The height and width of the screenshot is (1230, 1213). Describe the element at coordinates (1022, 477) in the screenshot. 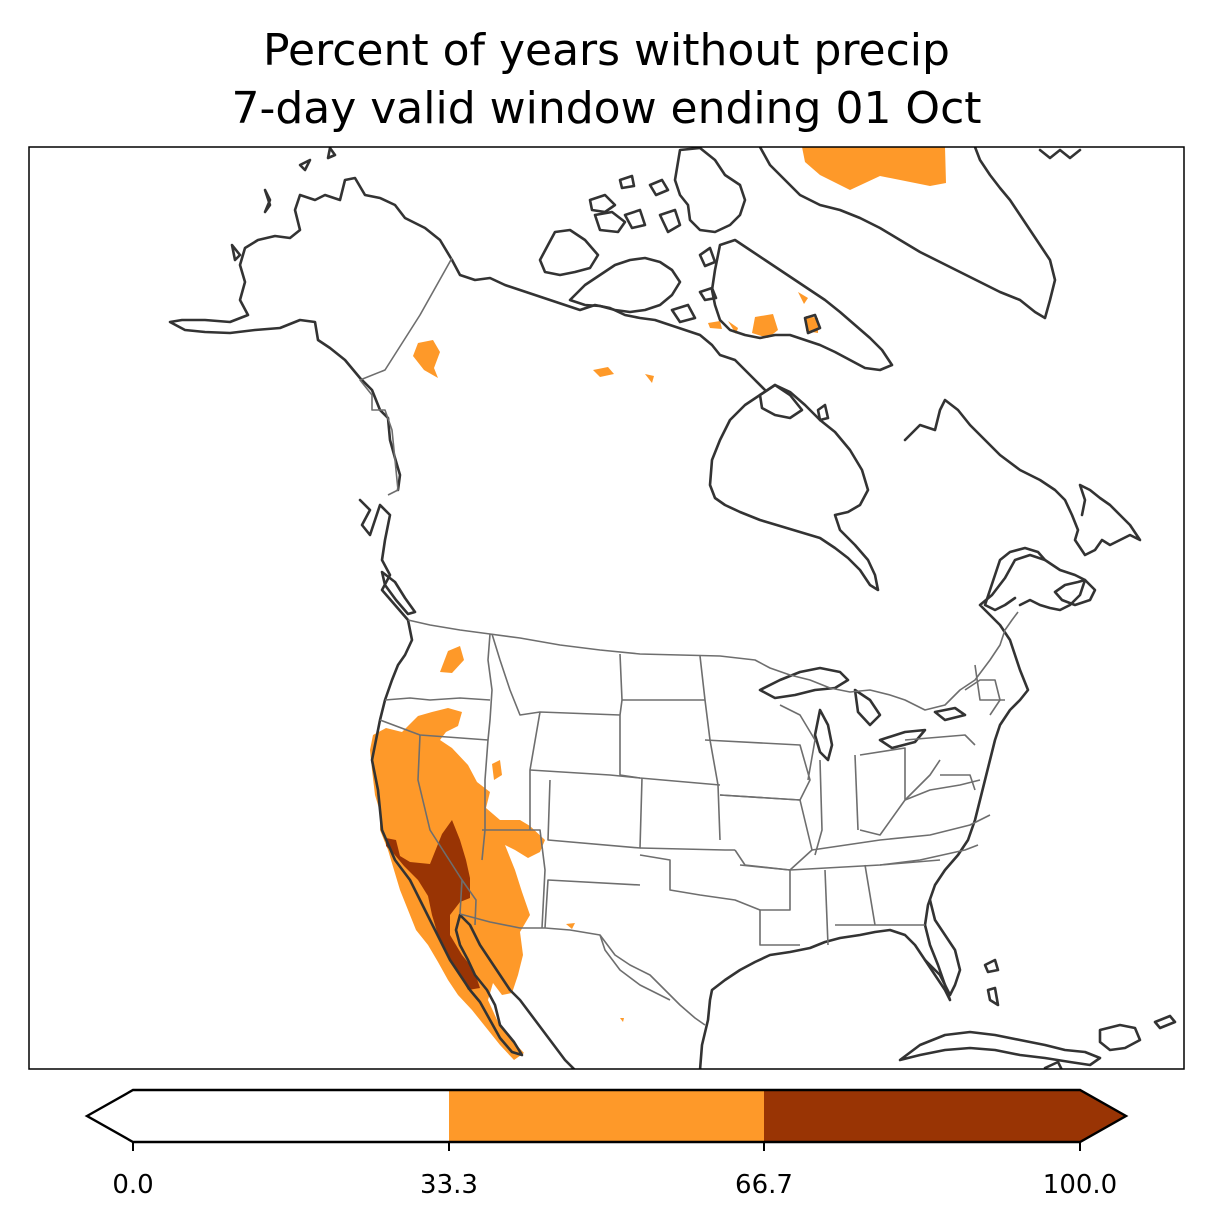

I see `coast-labrador` at that location.